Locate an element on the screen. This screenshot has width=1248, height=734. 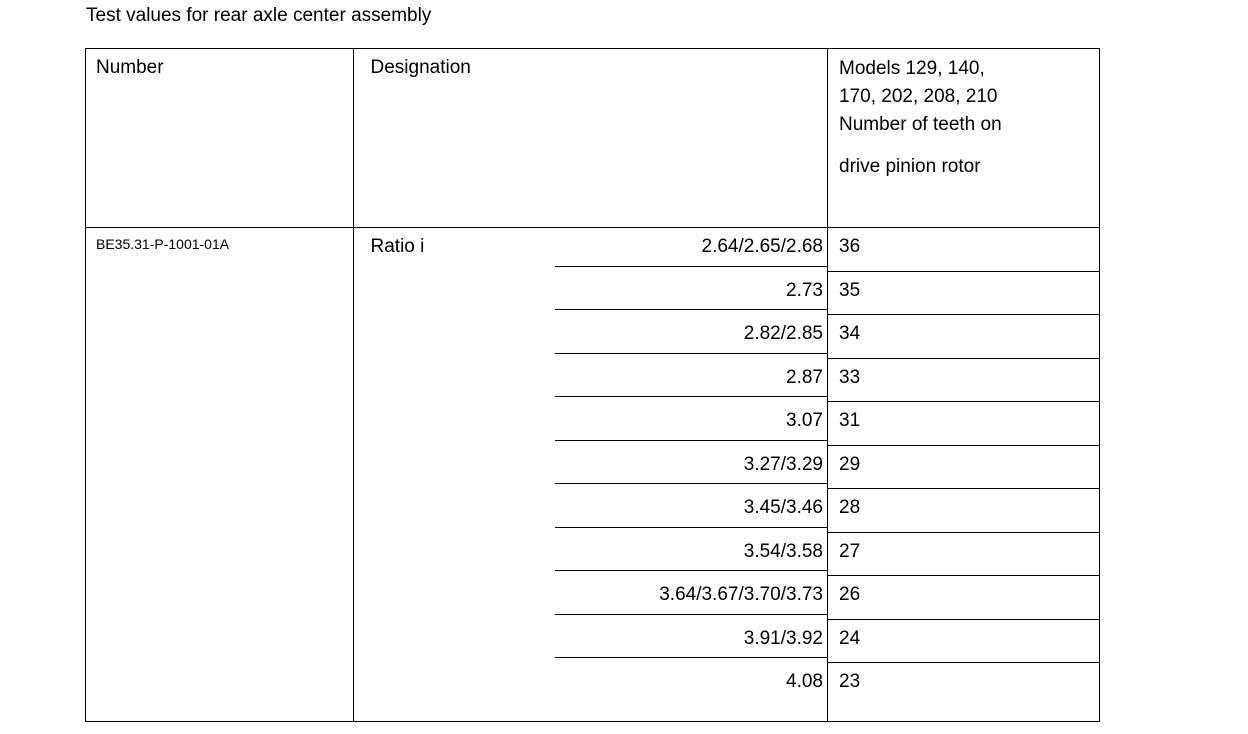
number-value: BE35.31-P-1001-01A is located at coordinates (163, 244).